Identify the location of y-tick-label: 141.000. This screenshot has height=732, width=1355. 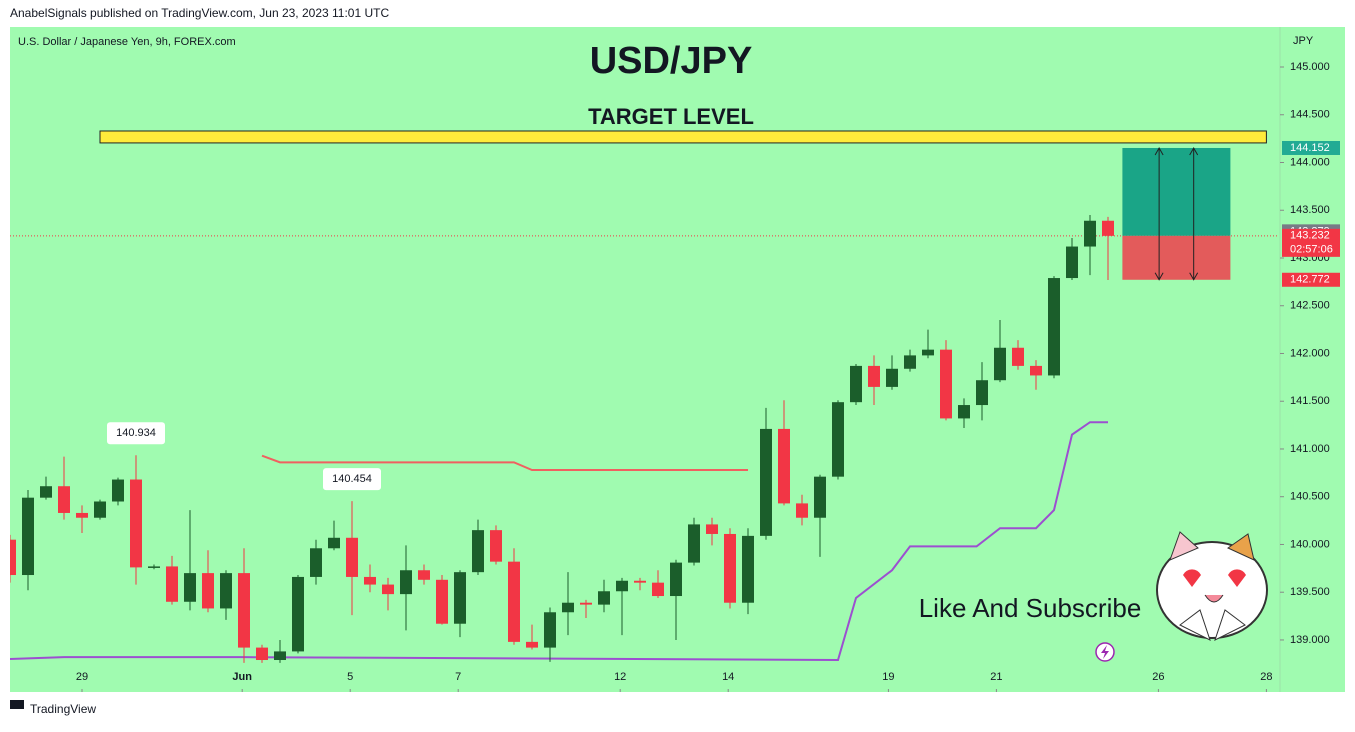
(1310, 449).